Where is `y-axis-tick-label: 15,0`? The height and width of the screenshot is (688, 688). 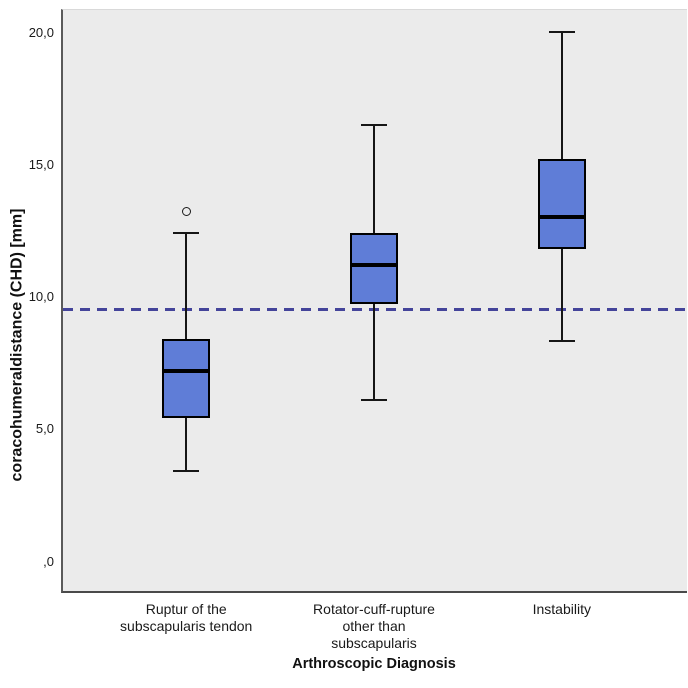 y-axis-tick-label: 15,0 is located at coordinates (41, 164).